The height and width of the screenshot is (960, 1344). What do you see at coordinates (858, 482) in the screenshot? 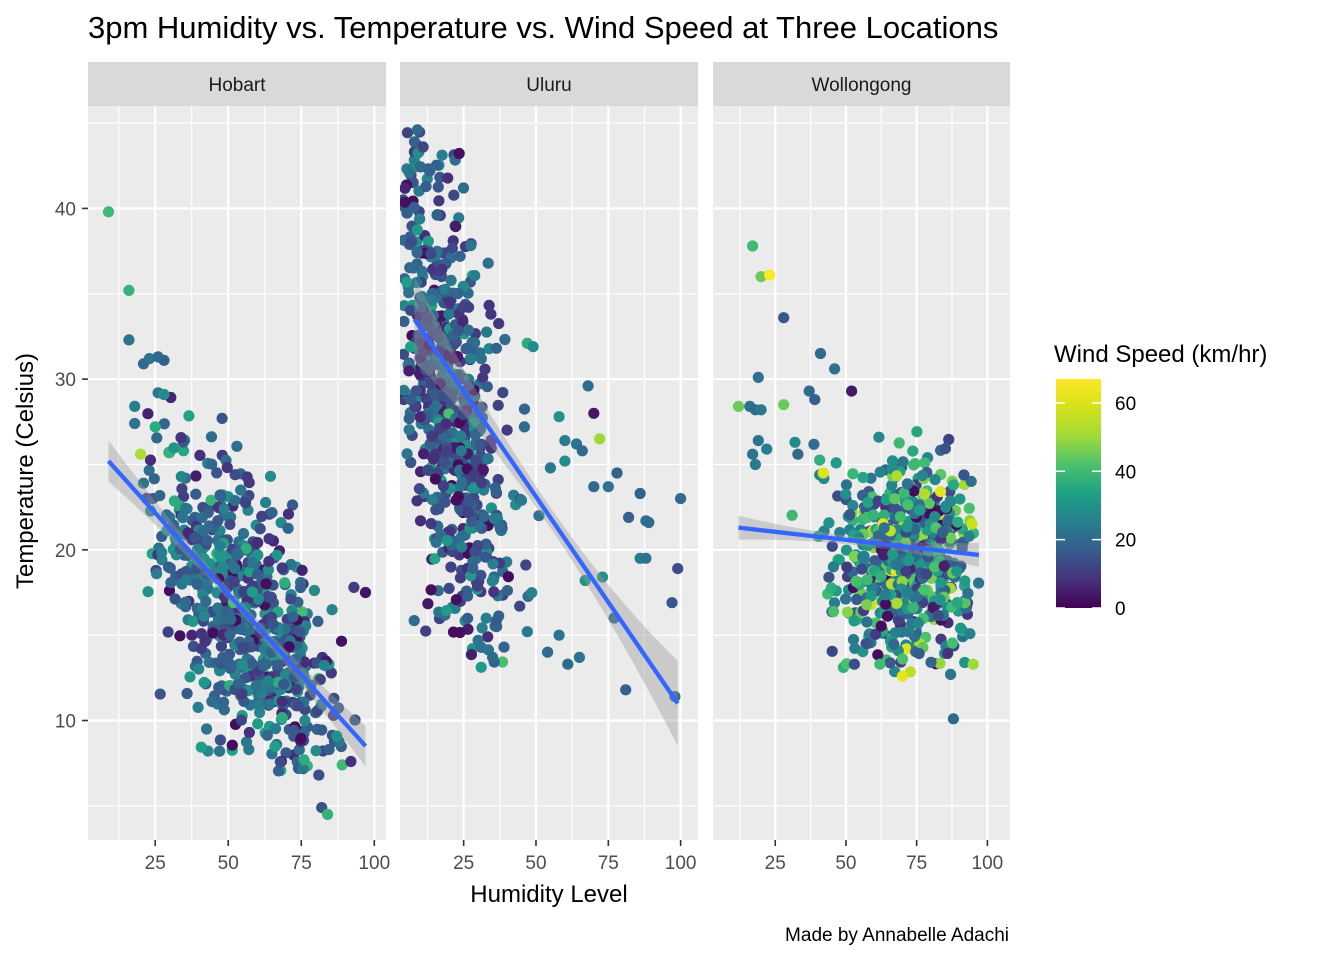
I see `scatter-points` at bounding box center [858, 482].